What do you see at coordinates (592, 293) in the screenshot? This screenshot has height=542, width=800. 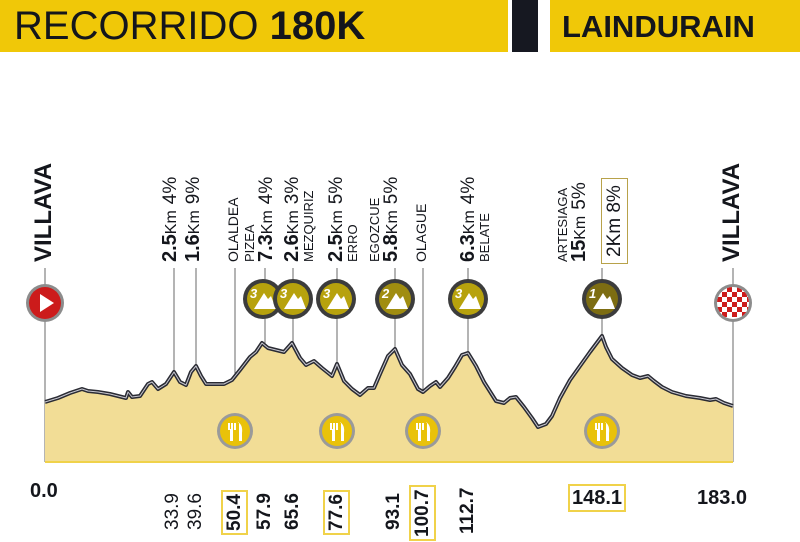 I see `svg-text: 1` at bounding box center [592, 293].